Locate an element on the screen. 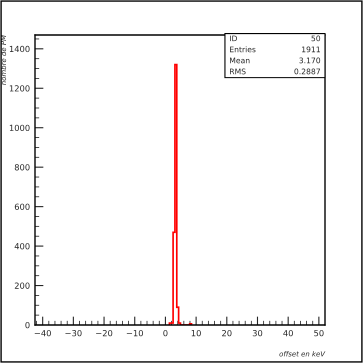 The width and height of the screenshot is (363, 363). x-tick-label: 50 is located at coordinates (319, 333).